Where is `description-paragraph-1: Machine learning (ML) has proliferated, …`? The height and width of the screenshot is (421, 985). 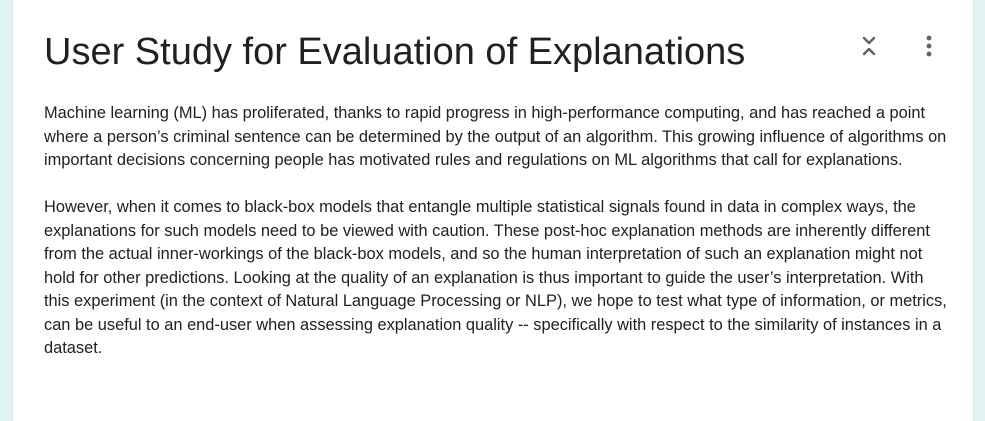 description-paragraph-1: Machine learning (ML) has proliferated, … is located at coordinates (495, 136).